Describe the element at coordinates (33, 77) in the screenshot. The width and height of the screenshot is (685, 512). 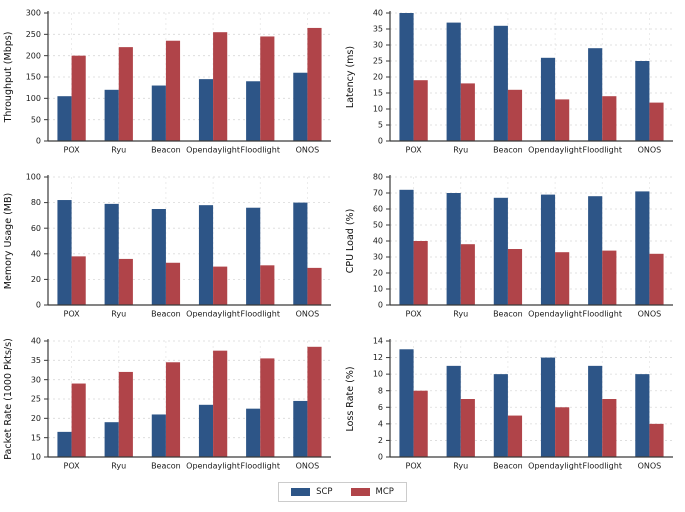
I see `svg-text: 150` at that location.